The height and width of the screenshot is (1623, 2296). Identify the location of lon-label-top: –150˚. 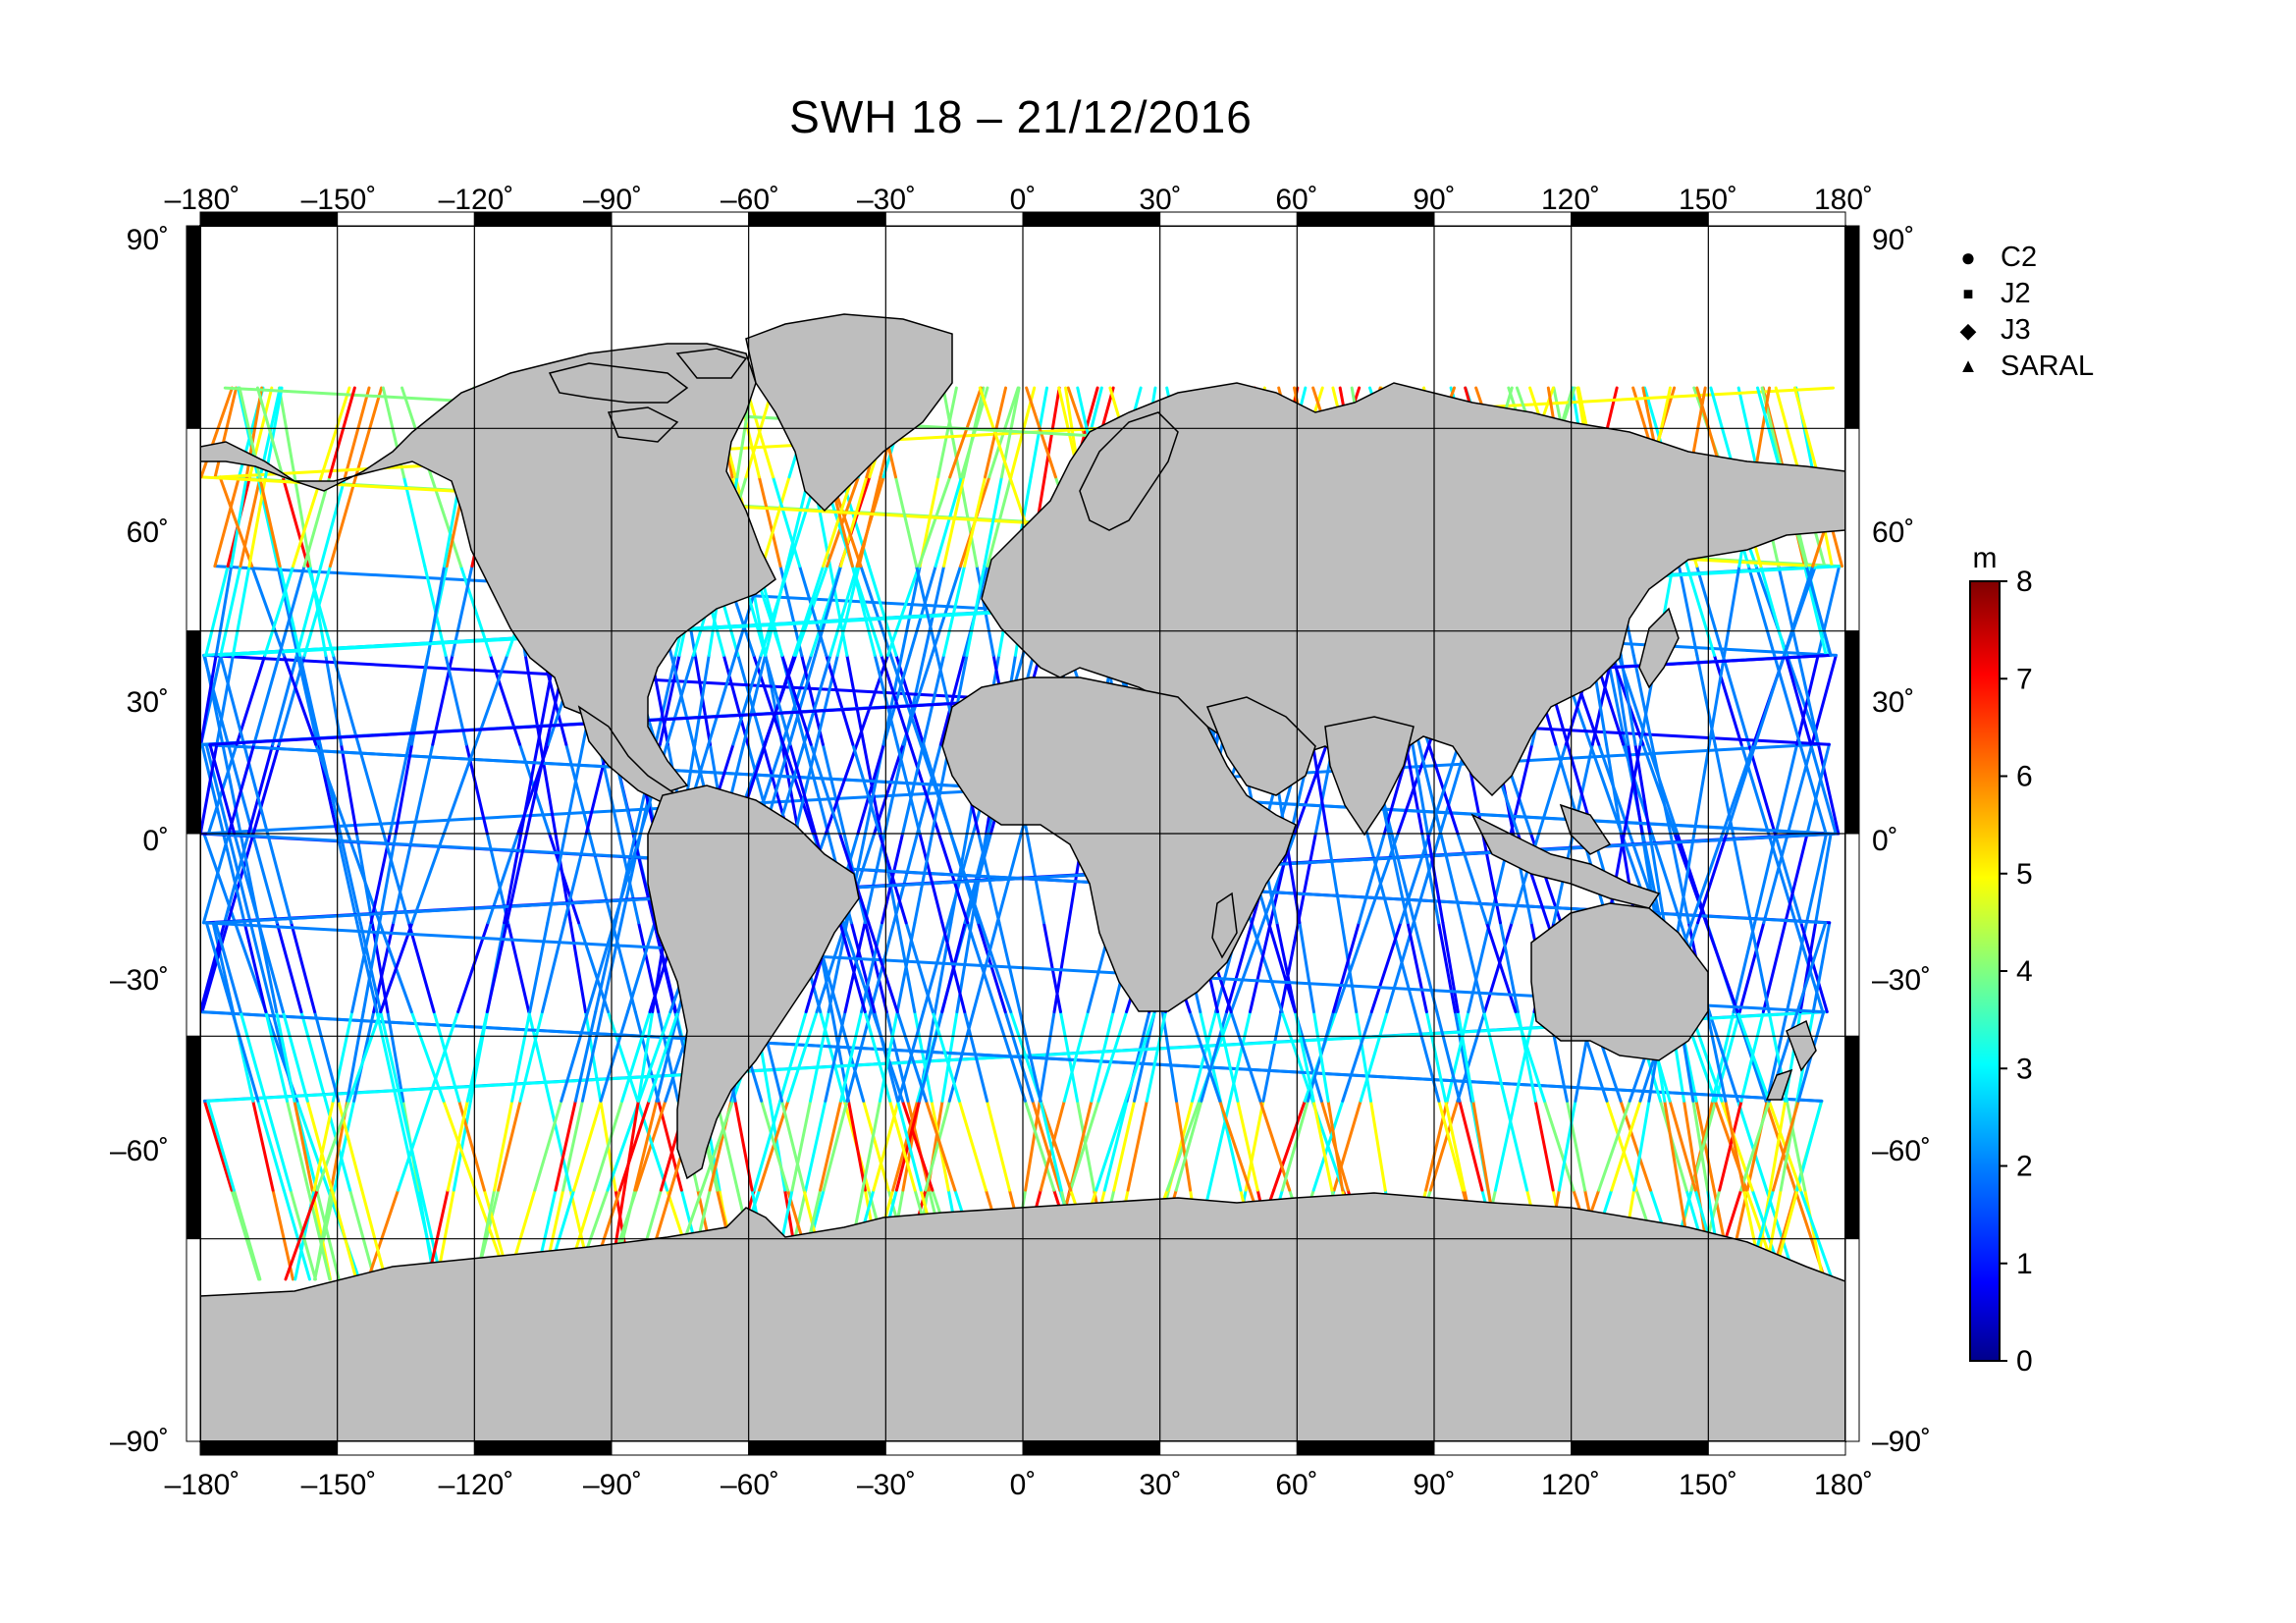
(339, 200).